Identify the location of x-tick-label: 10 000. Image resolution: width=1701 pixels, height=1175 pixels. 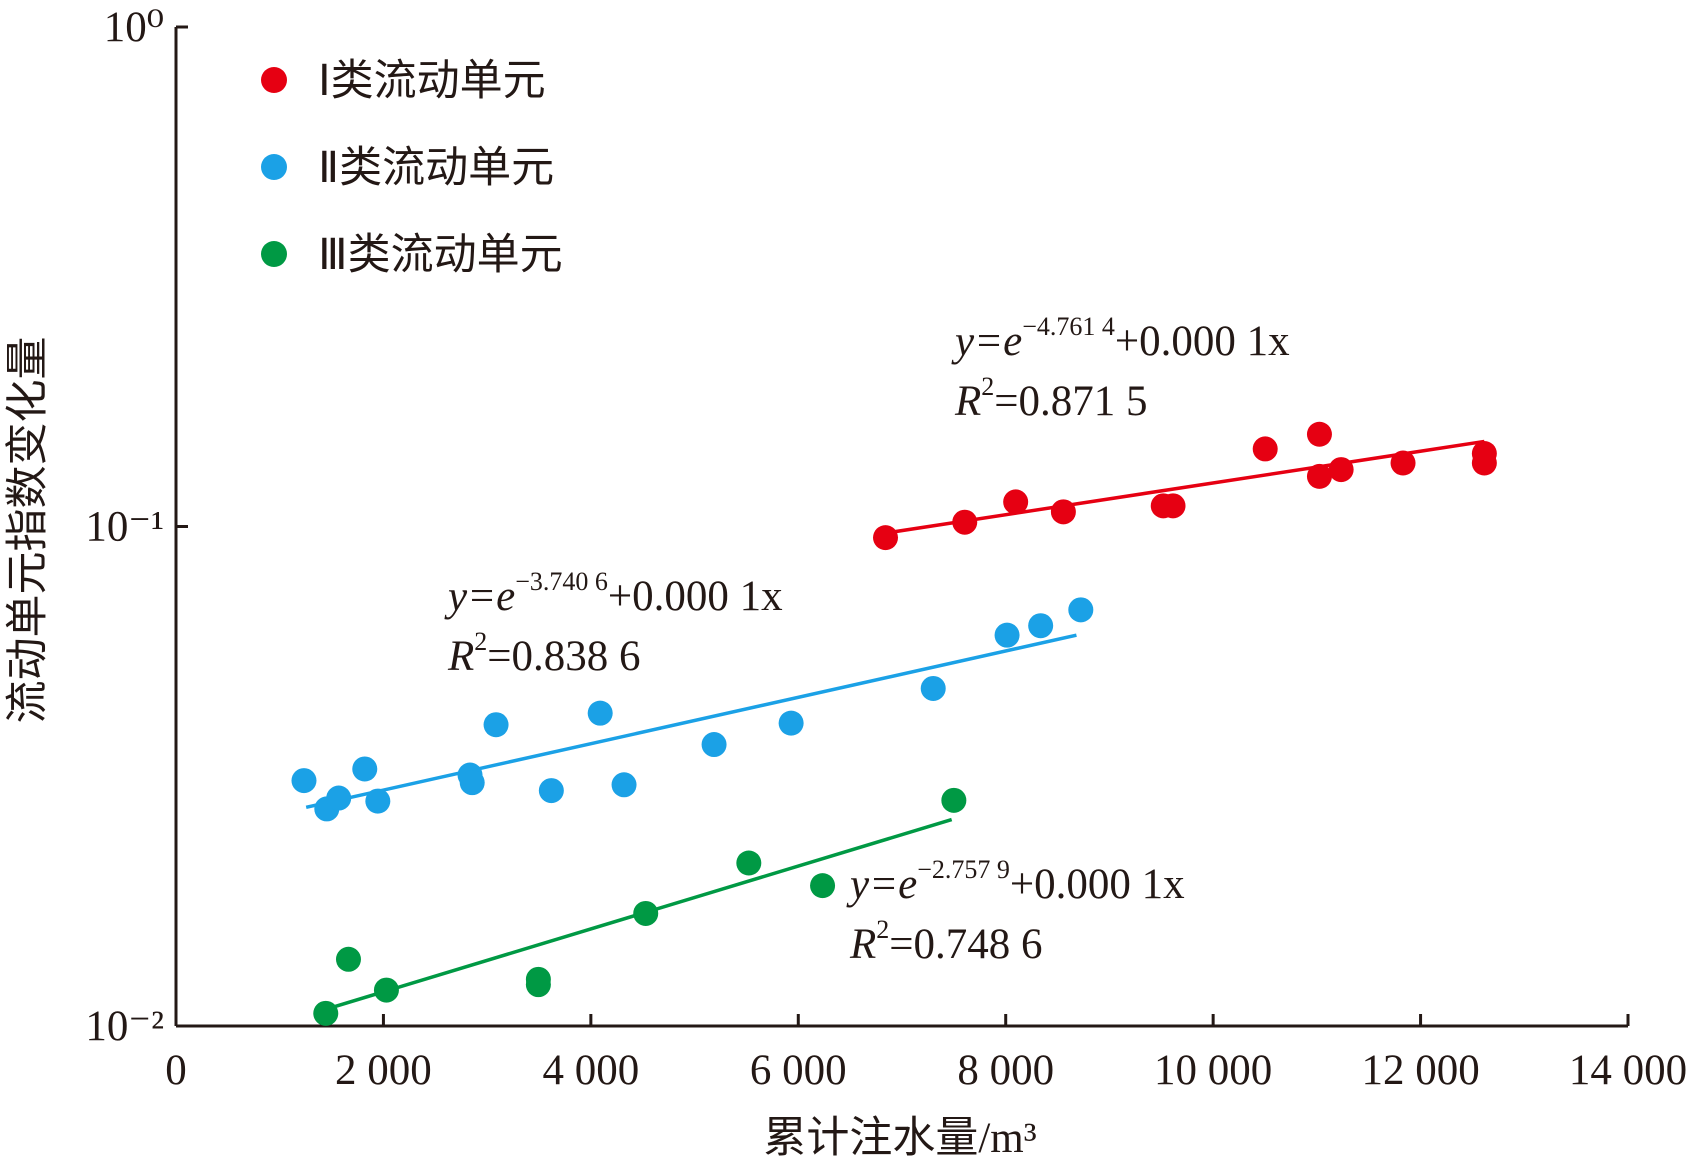
(1213, 1070).